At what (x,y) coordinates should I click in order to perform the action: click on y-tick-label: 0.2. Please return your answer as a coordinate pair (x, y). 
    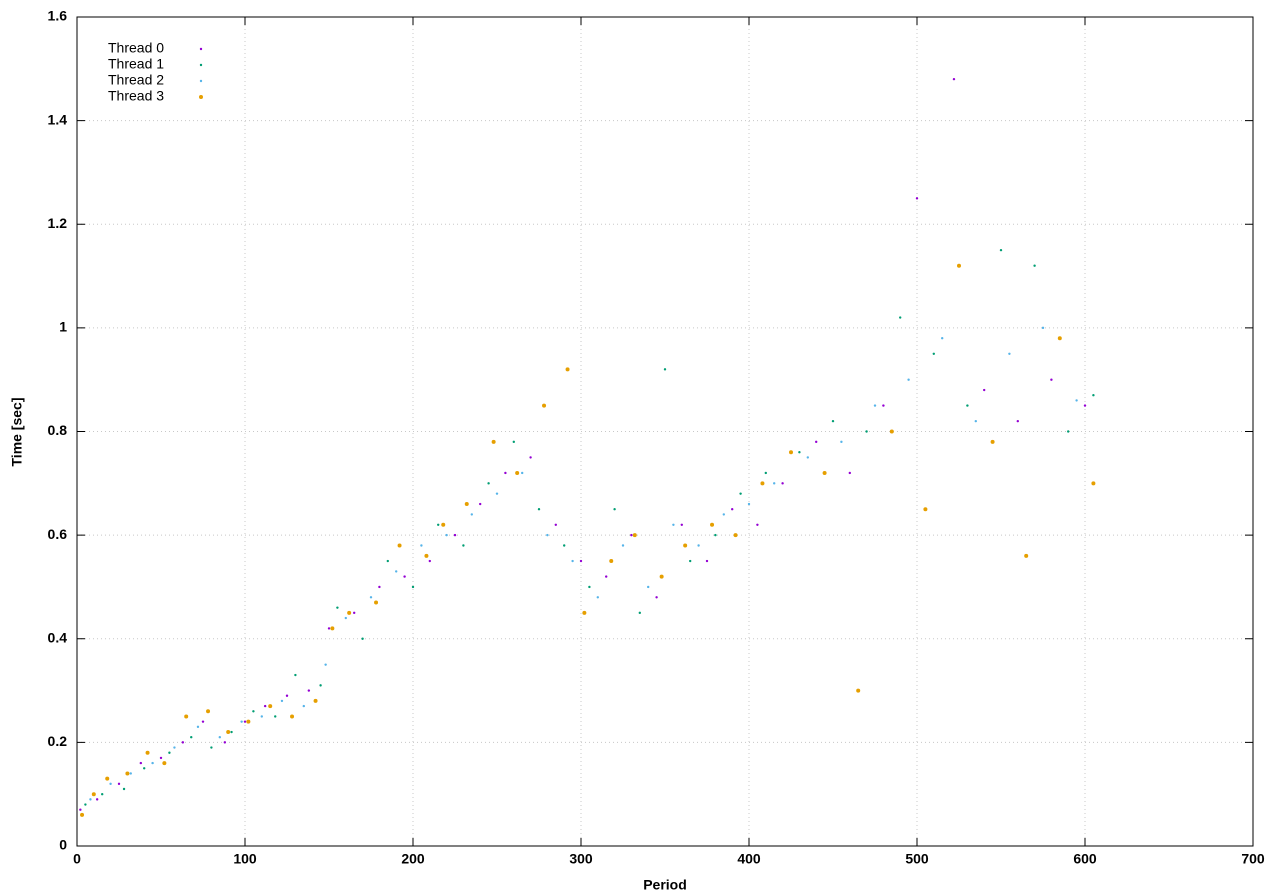
    Looking at the image, I should click on (58, 741).